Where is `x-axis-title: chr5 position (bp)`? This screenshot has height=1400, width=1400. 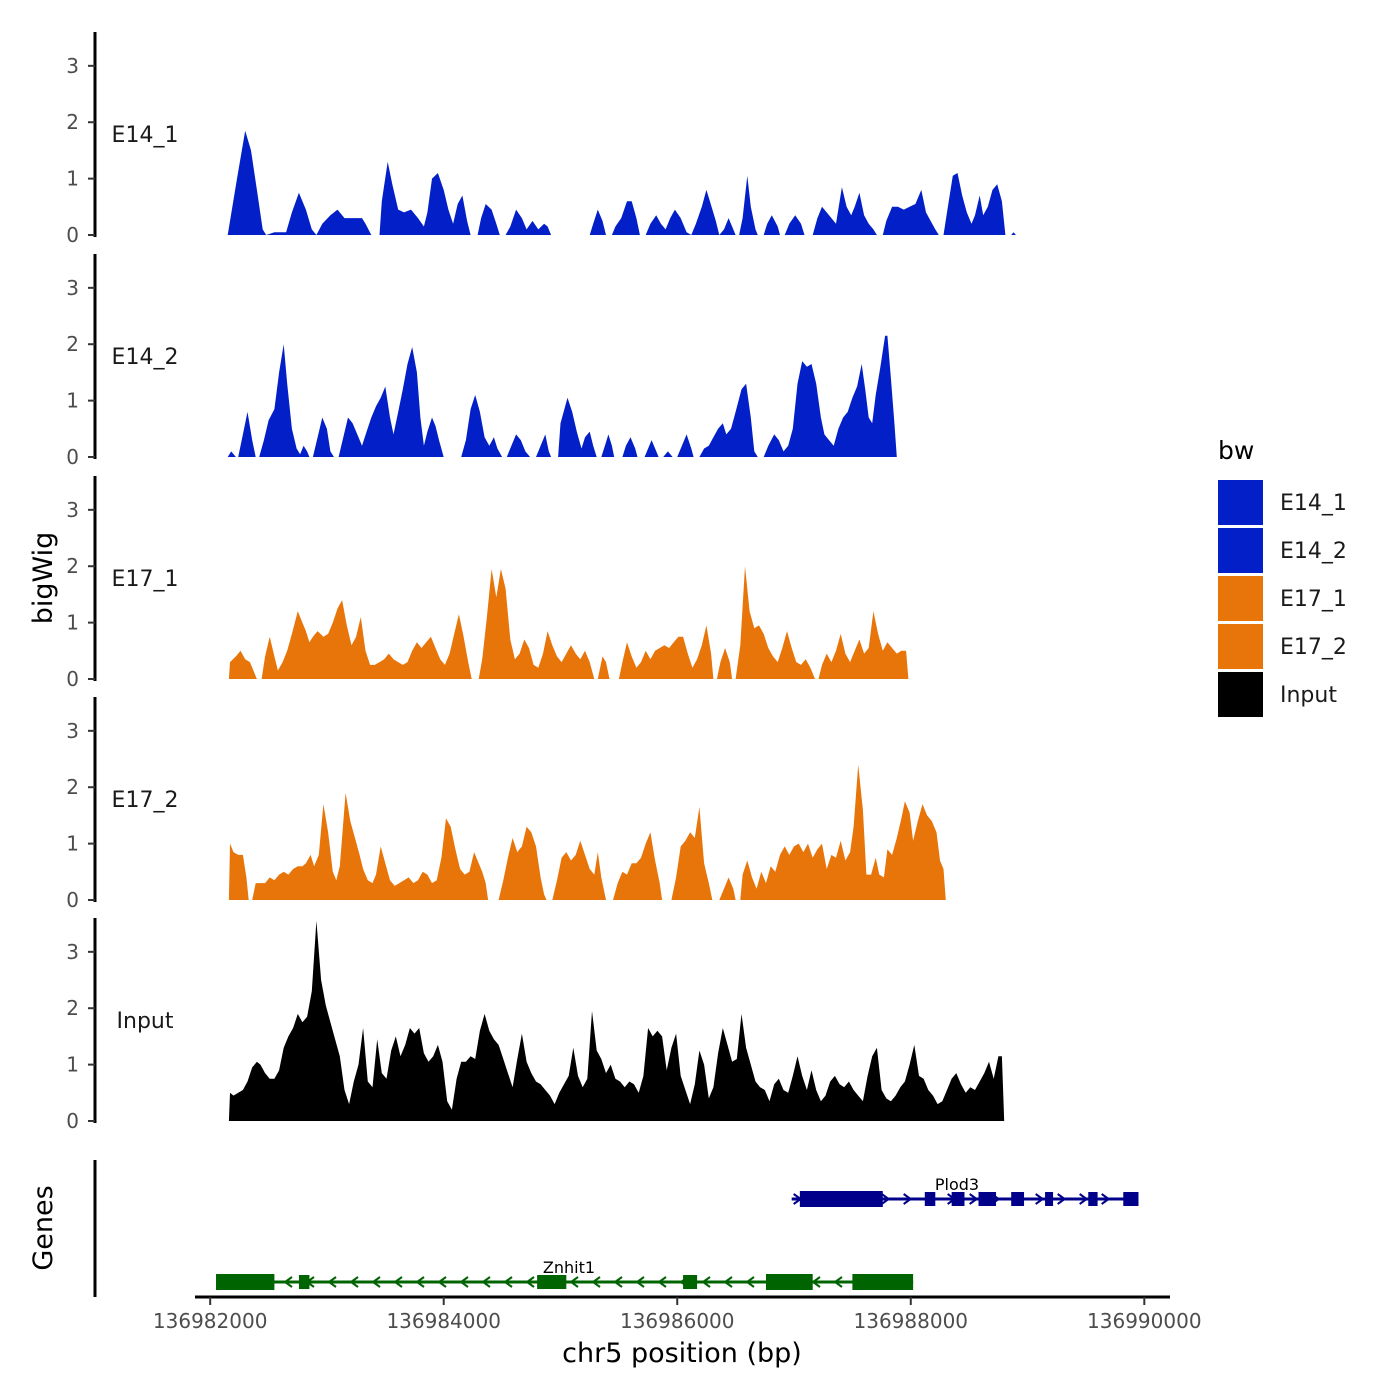 x-axis-title: chr5 position (bp) is located at coordinates (682, 1353).